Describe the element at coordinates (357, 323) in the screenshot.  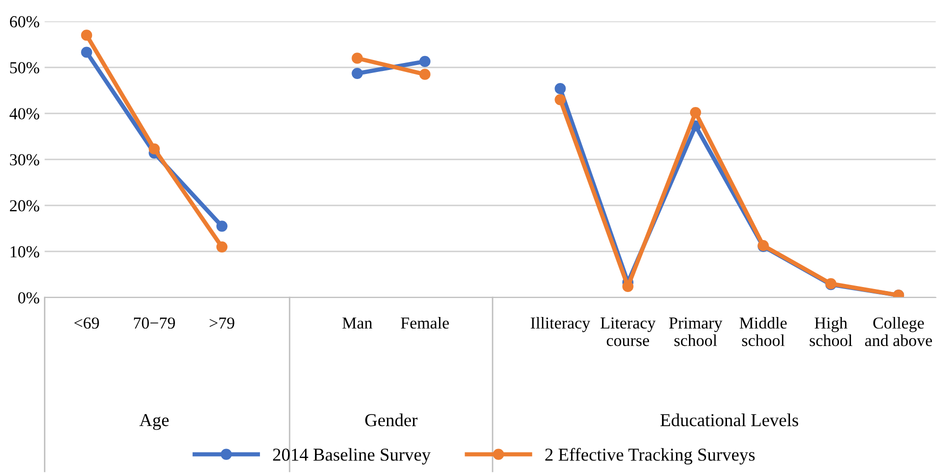
I see `x-tick-label: Man` at that location.